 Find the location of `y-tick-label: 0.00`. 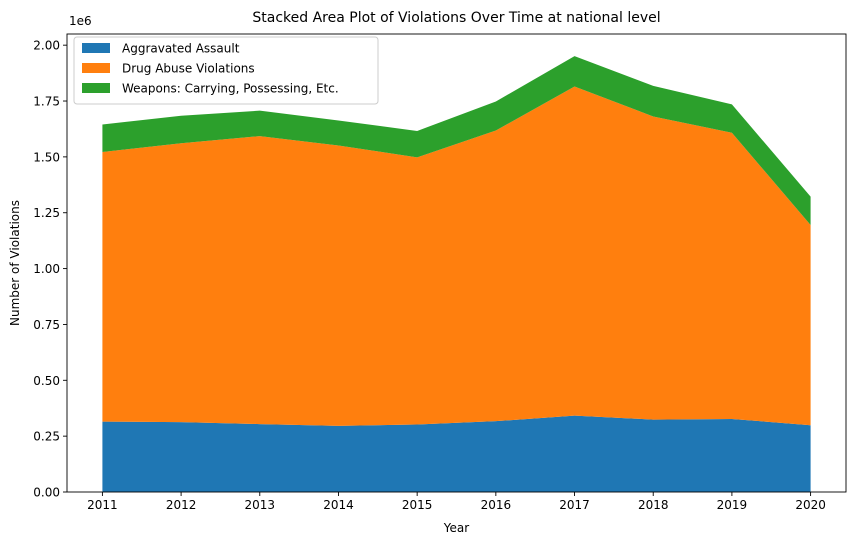

y-tick-label: 0.00 is located at coordinates (46, 493).